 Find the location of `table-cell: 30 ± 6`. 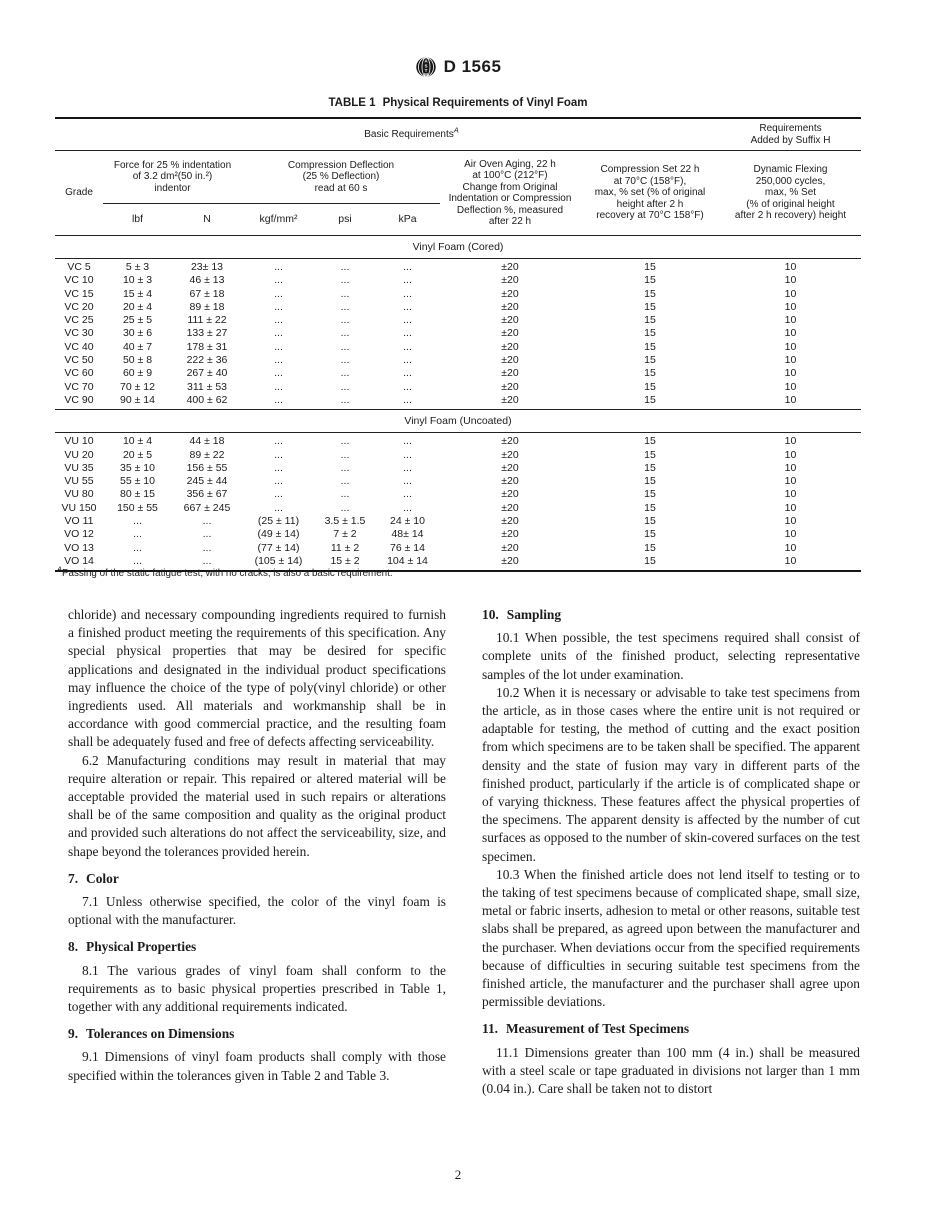

table-cell: 30 ± 6 is located at coordinates (137, 333).